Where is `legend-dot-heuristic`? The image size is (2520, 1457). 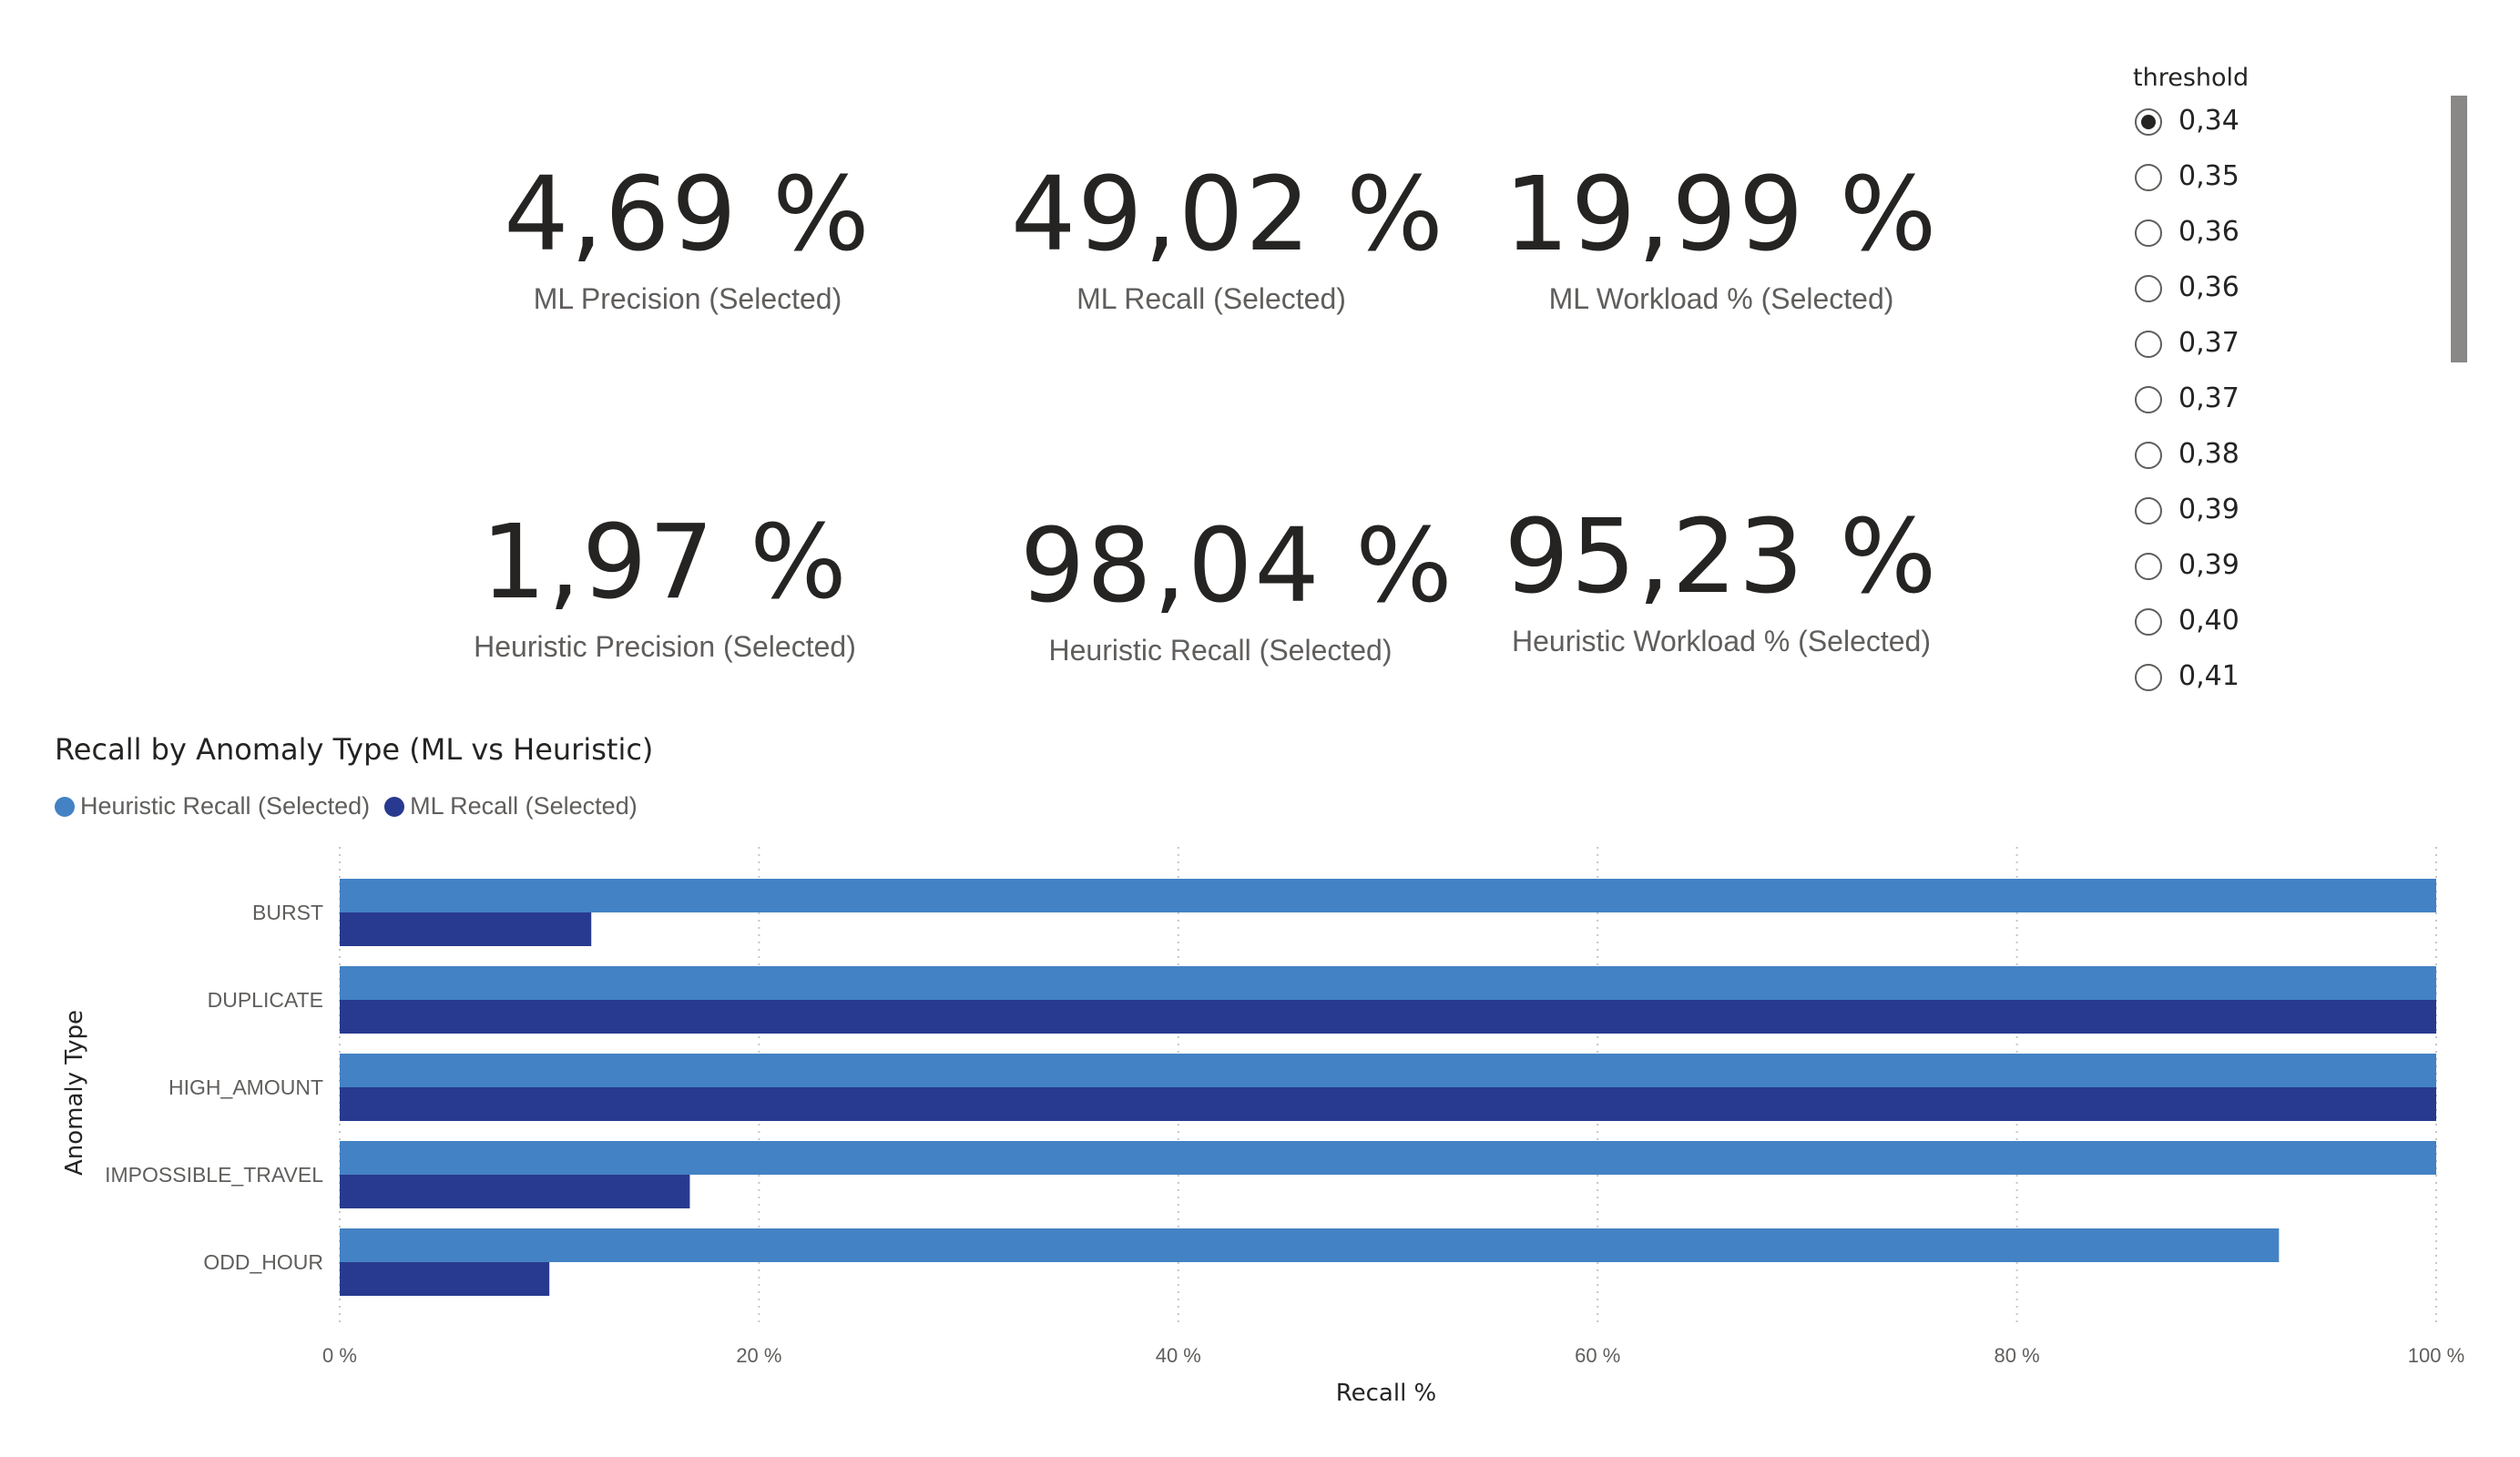 legend-dot-heuristic is located at coordinates (65, 807).